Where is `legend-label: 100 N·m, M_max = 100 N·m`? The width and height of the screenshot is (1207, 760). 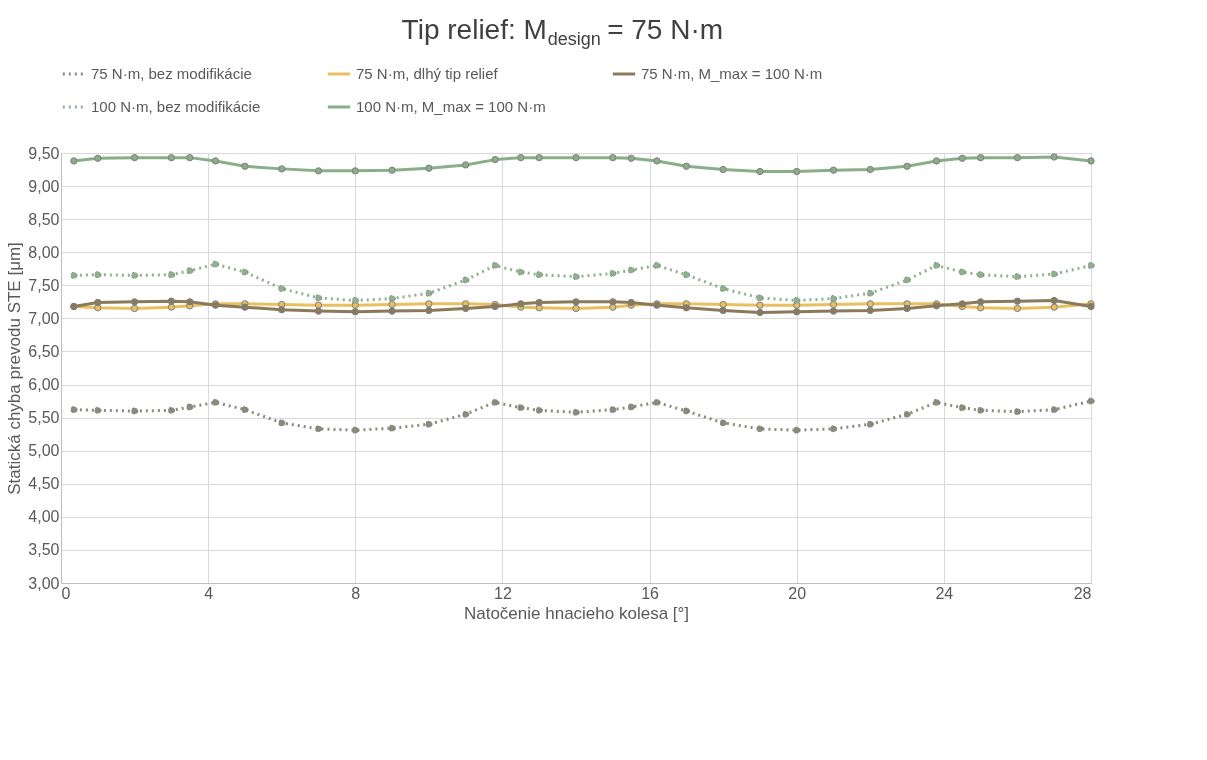 legend-label: 100 N·m, M_max = 100 N·m is located at coordinates (451, 106).